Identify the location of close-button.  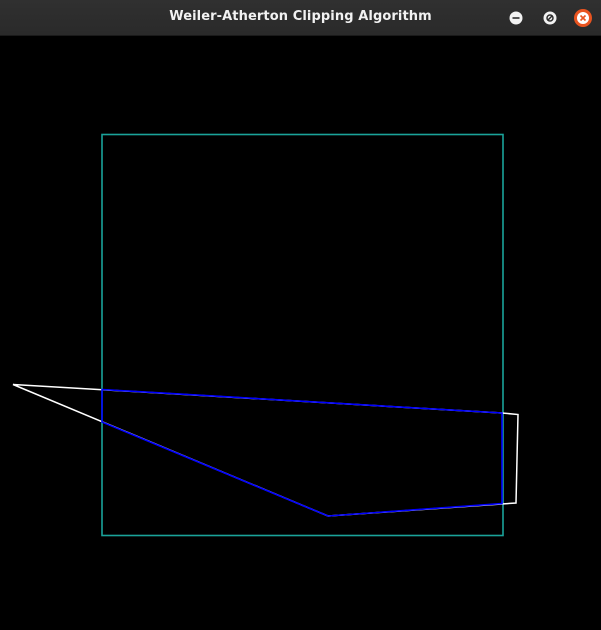
(583, 18).